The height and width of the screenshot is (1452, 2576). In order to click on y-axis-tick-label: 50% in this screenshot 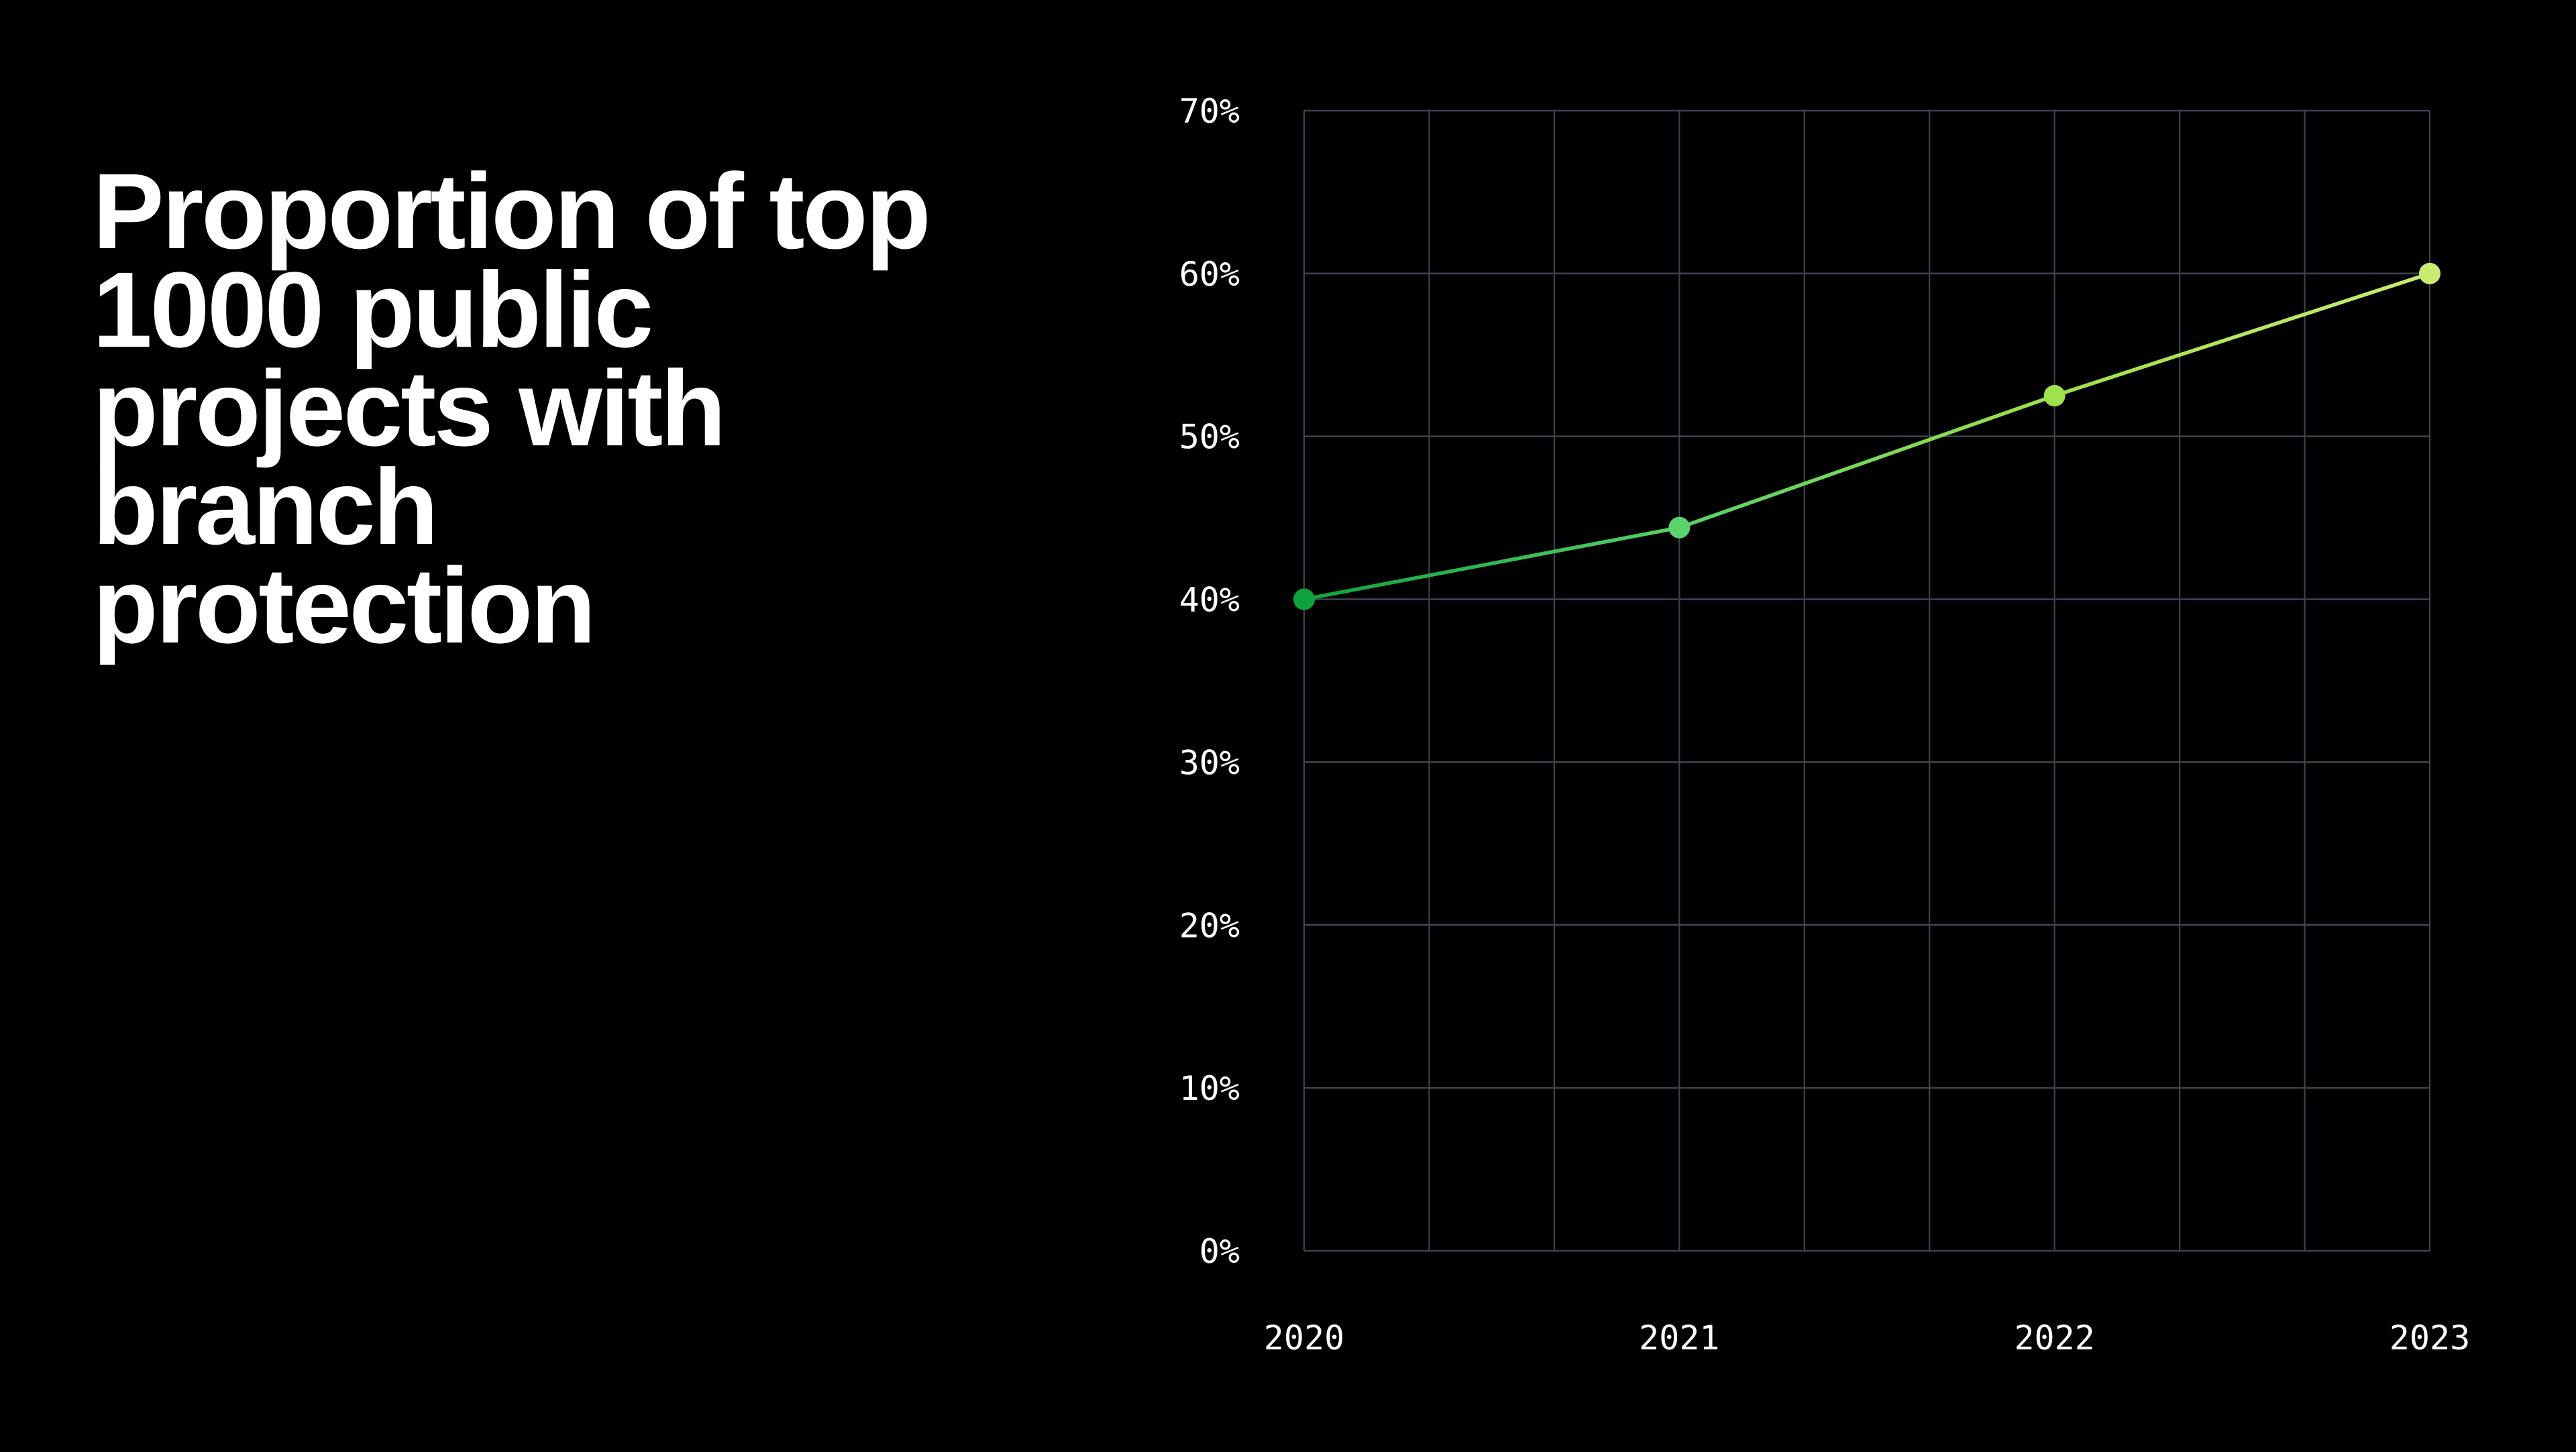, I will do `click(1209, 438)`.